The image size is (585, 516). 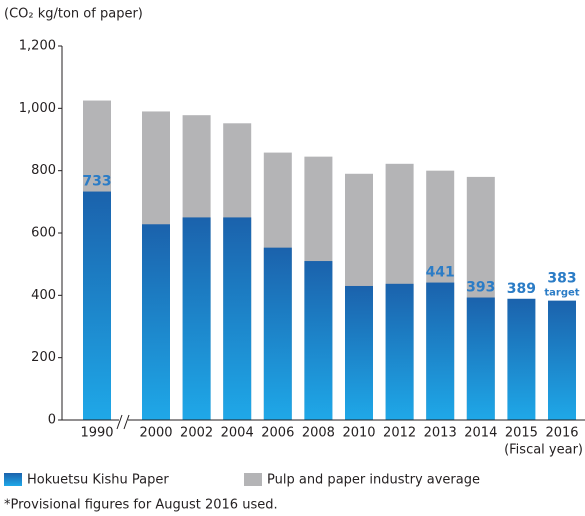 I want to click on x-axis-label: (Fiscal year), so click(x=543, y=450).